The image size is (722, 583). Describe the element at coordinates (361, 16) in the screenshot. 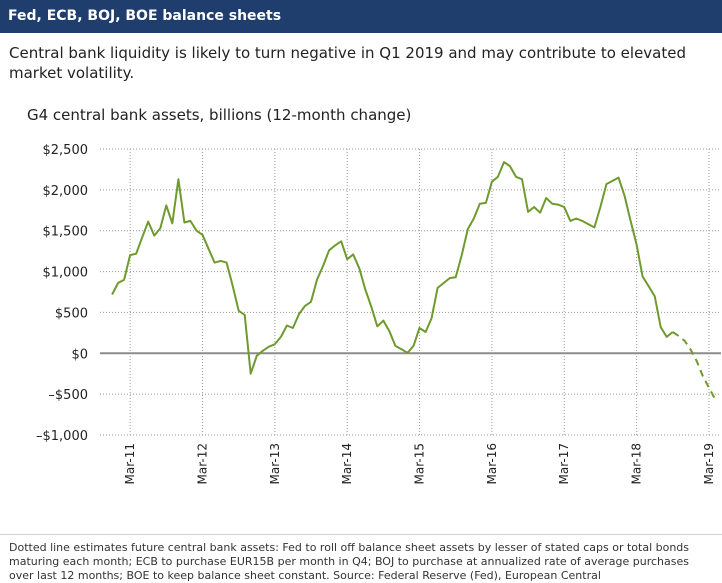

I see `header-bar: Fed, ECB, BOJ, BOE balance sheets` at that location.